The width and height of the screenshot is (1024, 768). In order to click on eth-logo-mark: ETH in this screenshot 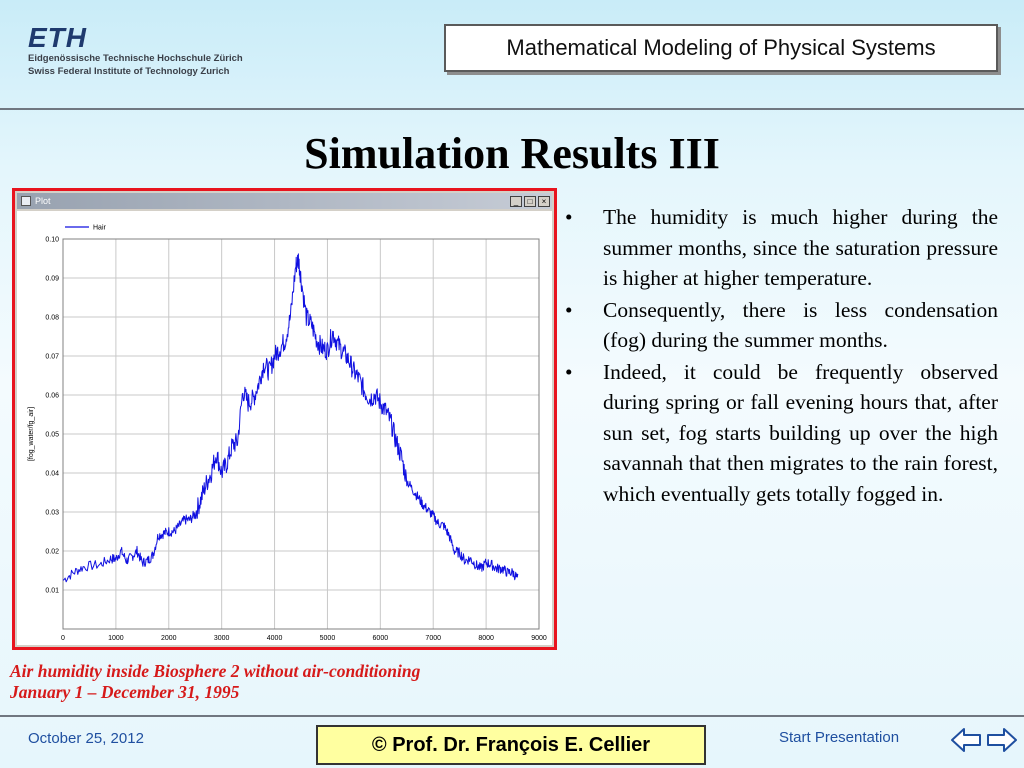, I will do `click(57, 37)`.